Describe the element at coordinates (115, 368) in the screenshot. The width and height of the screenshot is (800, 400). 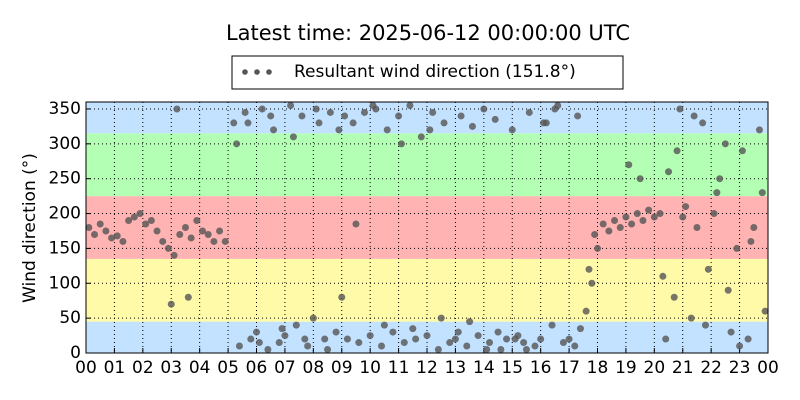
I see `x-tick-label: 01` at that location.